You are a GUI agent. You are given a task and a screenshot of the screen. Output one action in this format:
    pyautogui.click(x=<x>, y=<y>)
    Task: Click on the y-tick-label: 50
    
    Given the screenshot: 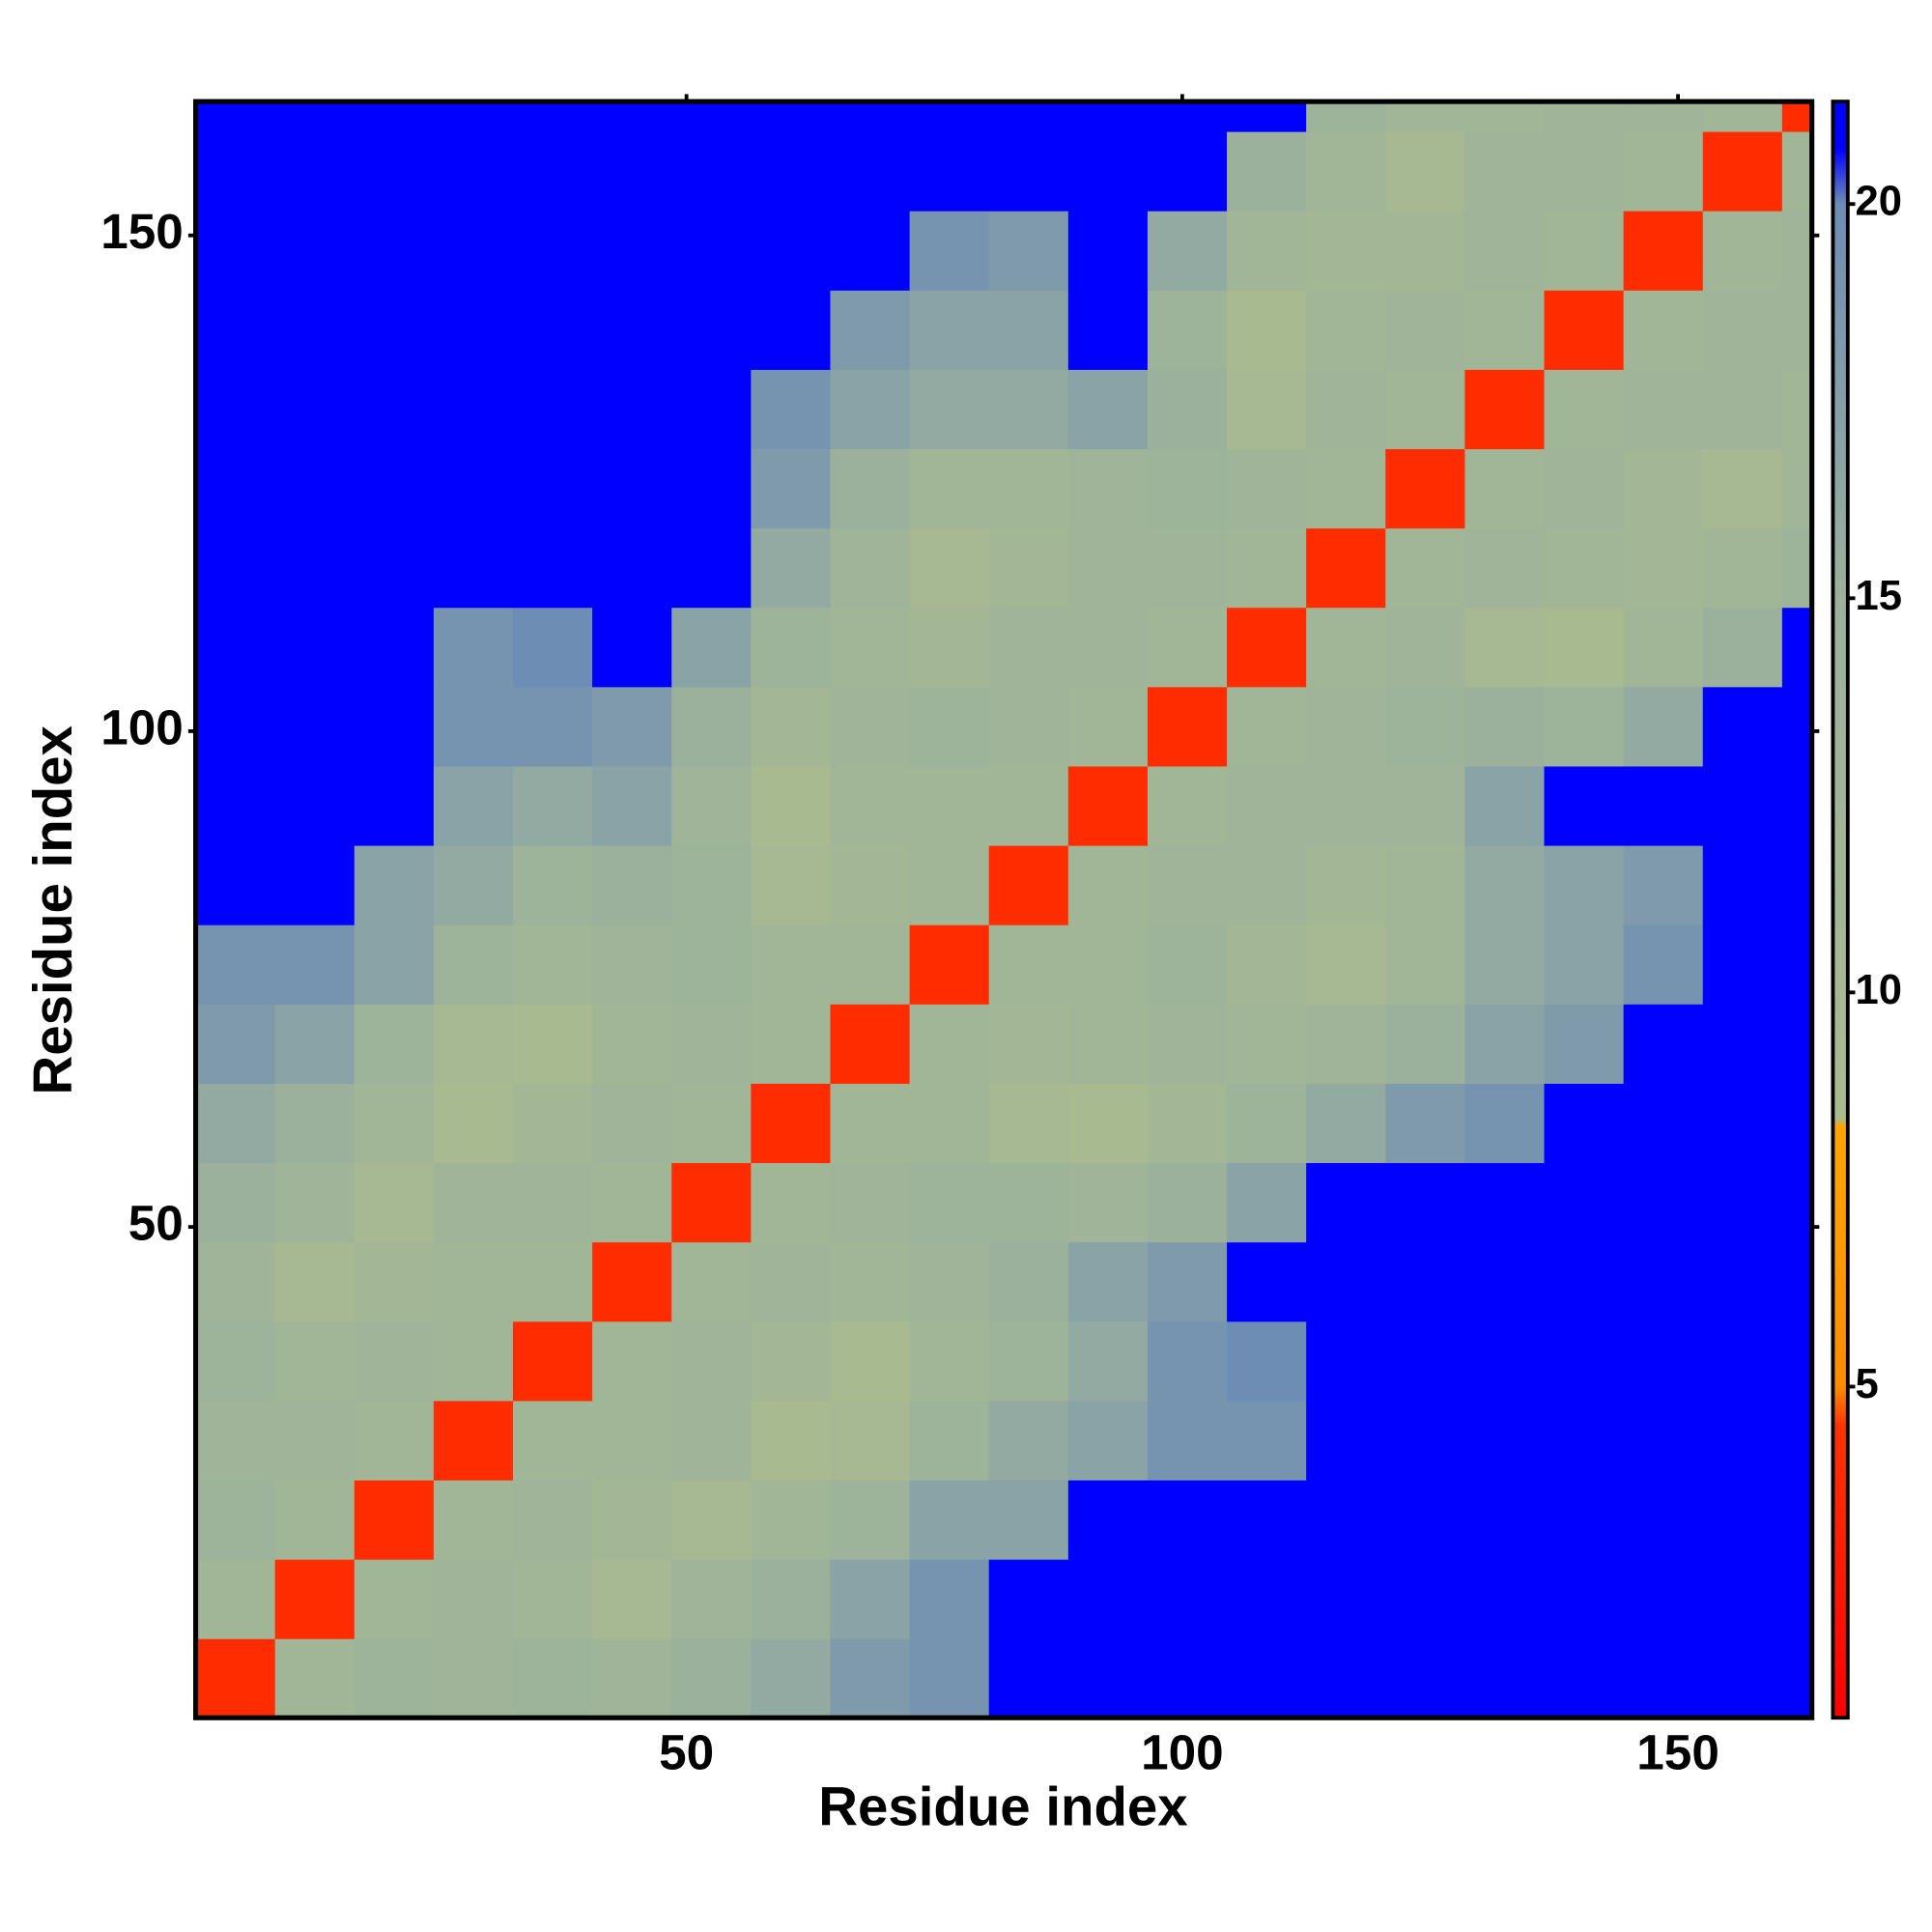 What is the action you would take?
    pyautogui.click(x=156, y=1223)
    